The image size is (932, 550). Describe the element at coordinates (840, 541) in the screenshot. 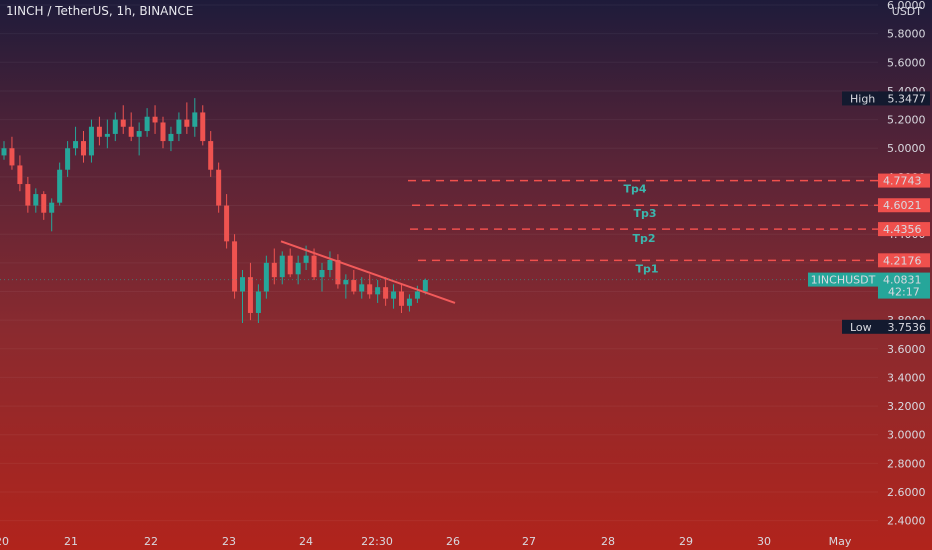

I see `x-tick-label: May` at that location.